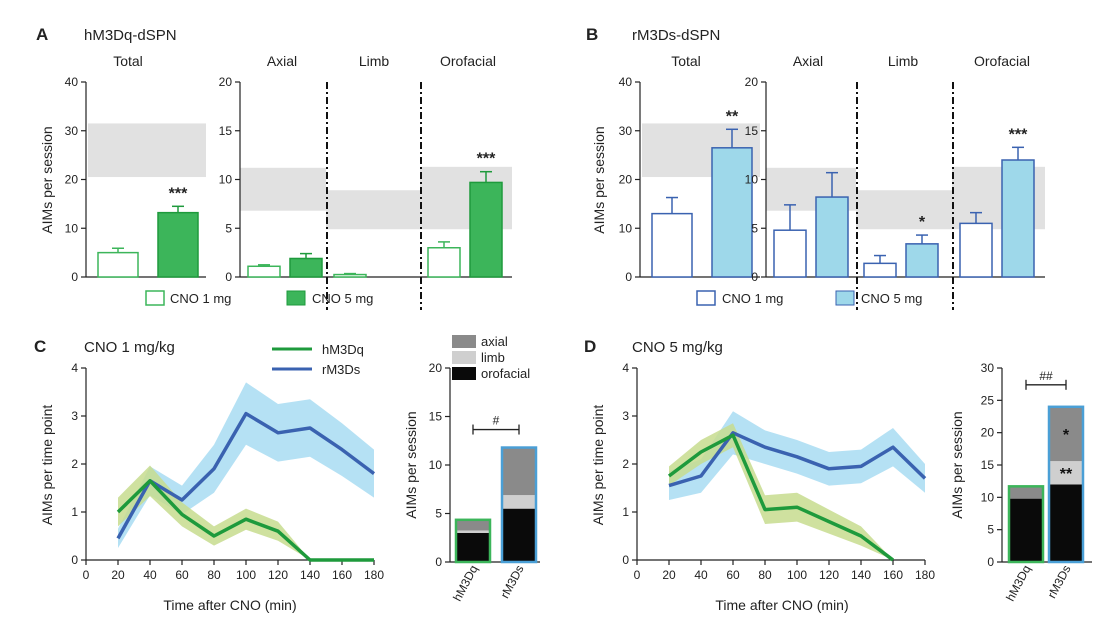  I want to click on c-x-tick-label: 100, so click(246, 575).